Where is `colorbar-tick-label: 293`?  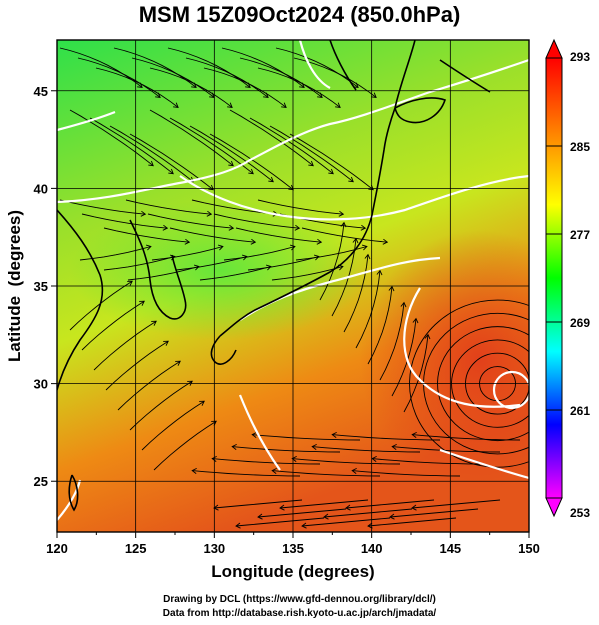
colorbar-tick-label: 293 is located at coordinates (580, 57).